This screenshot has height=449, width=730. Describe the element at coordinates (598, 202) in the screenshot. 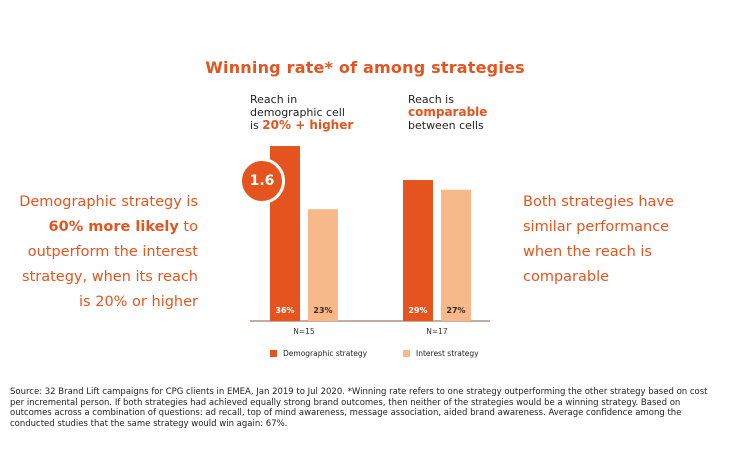

I see `right-callout-line1: Both strategies have` at that location.